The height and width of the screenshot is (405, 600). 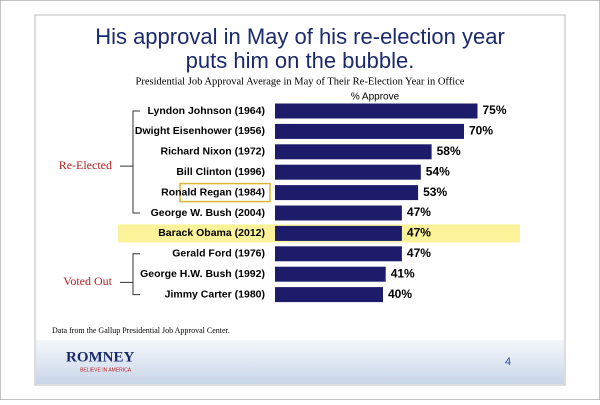 What do you see at coordinates (213, 192) in the screenshot?
I see `category-label: Ronald Regan (1984)` at bounding box center [213, 192].